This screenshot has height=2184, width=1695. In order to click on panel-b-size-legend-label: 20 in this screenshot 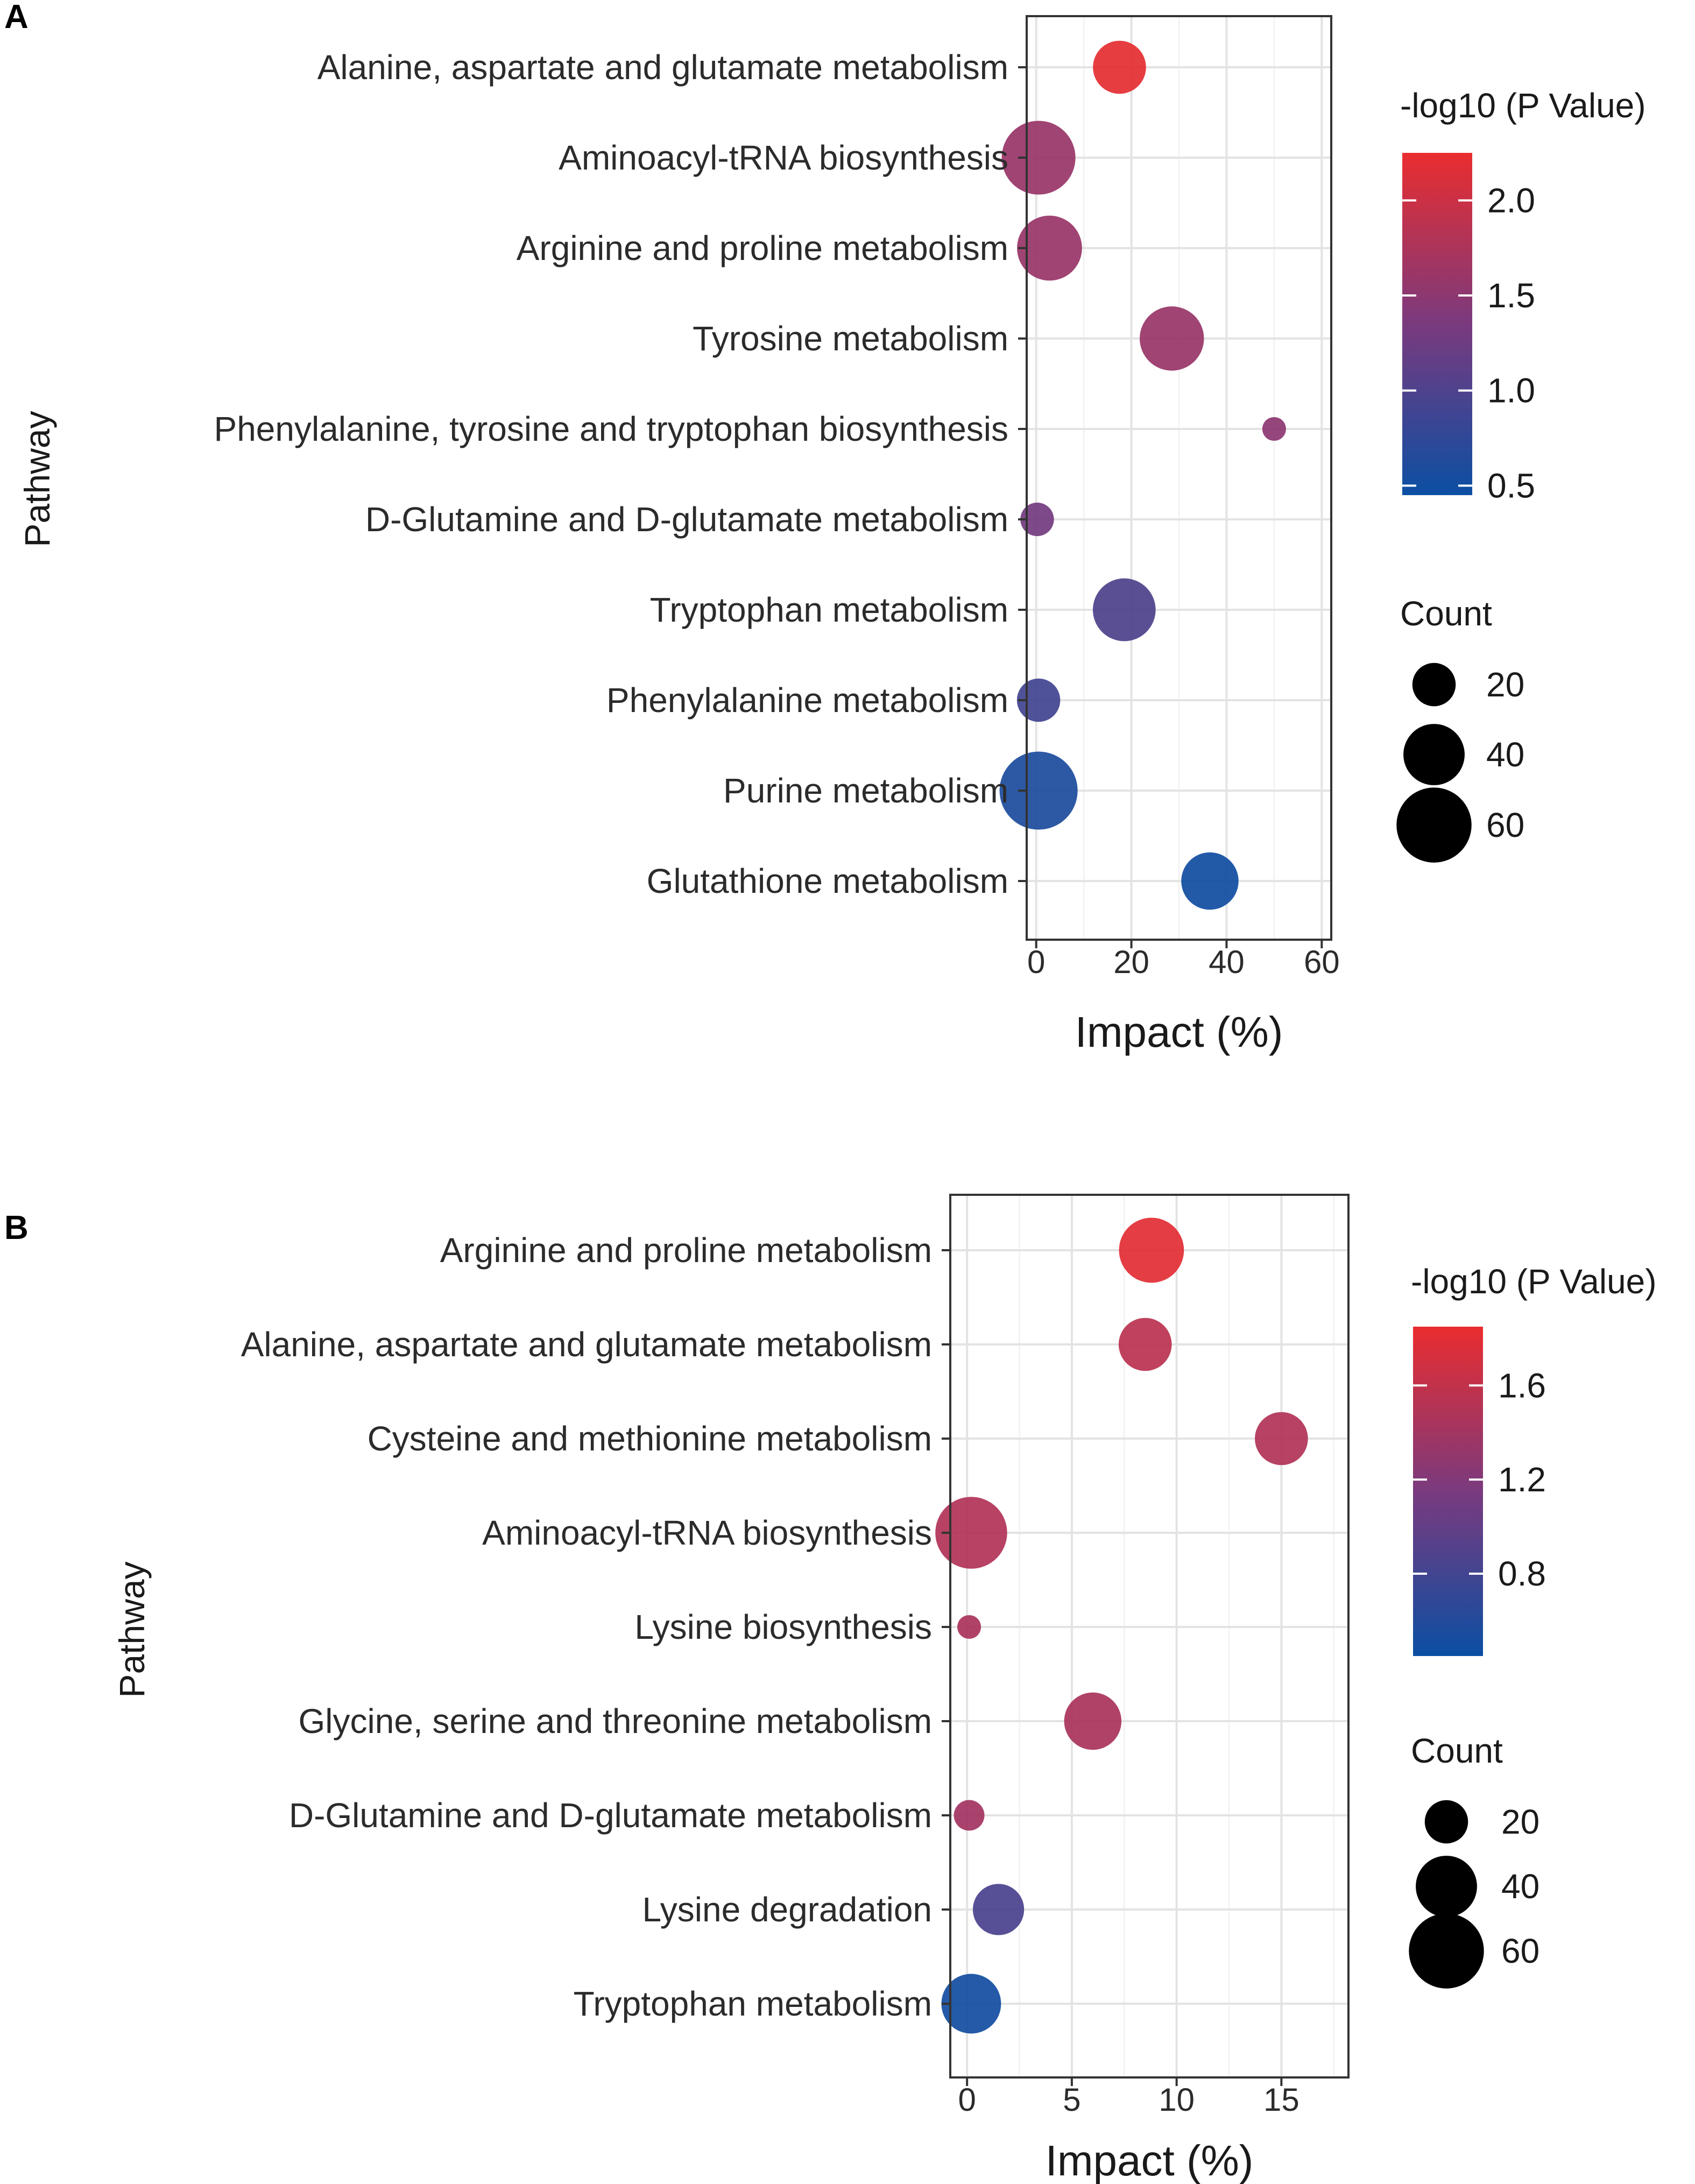, I will do `click(1520, 1822)`.